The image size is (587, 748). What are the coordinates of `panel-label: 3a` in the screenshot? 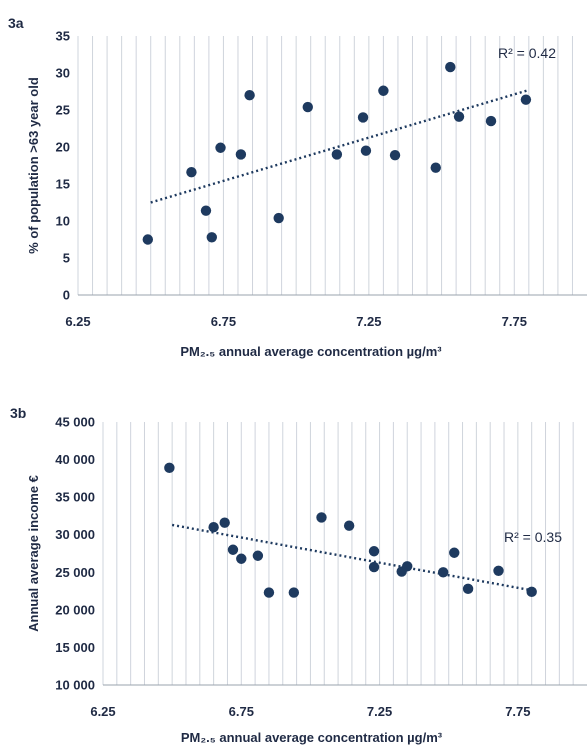 It's located at (16, 23).